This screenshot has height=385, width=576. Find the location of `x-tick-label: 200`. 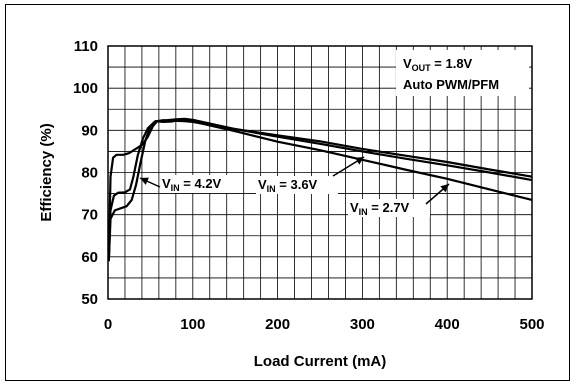

x-tick-label: 200 is located at coordinates (277, 324).